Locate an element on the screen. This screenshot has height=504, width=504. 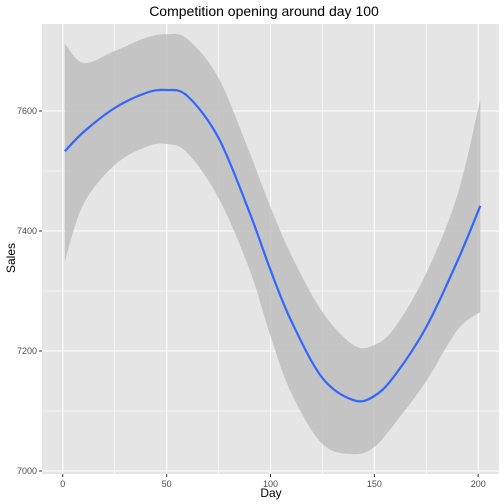
x-tick-label: 50 is located at coordinates (167, 484).